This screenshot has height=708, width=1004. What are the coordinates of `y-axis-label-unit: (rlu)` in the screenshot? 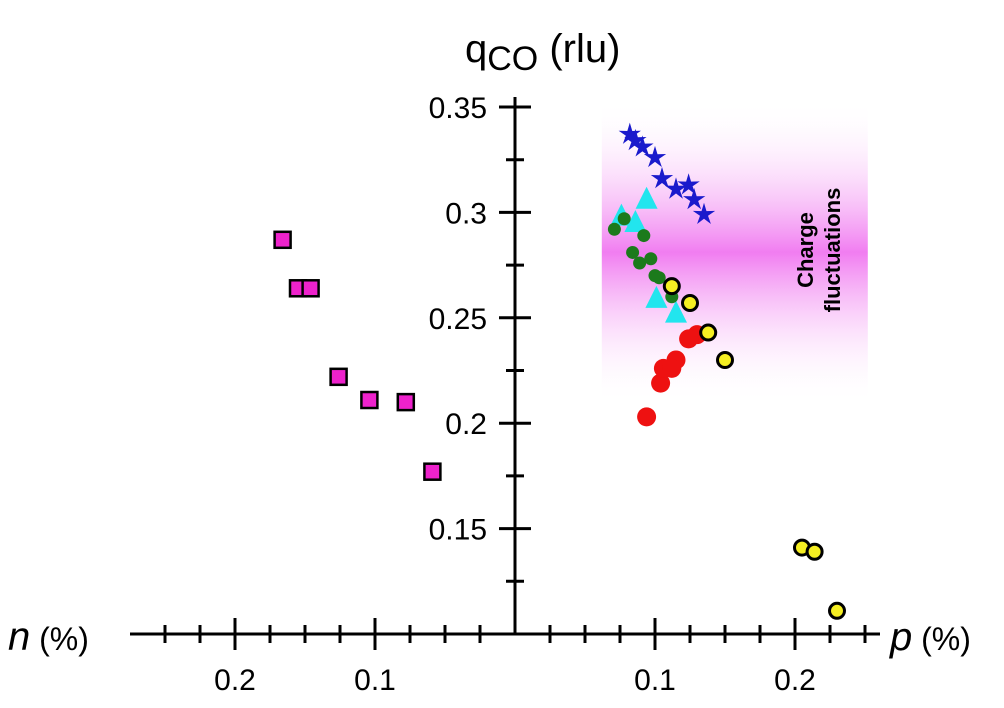 It's located at (579, 49).